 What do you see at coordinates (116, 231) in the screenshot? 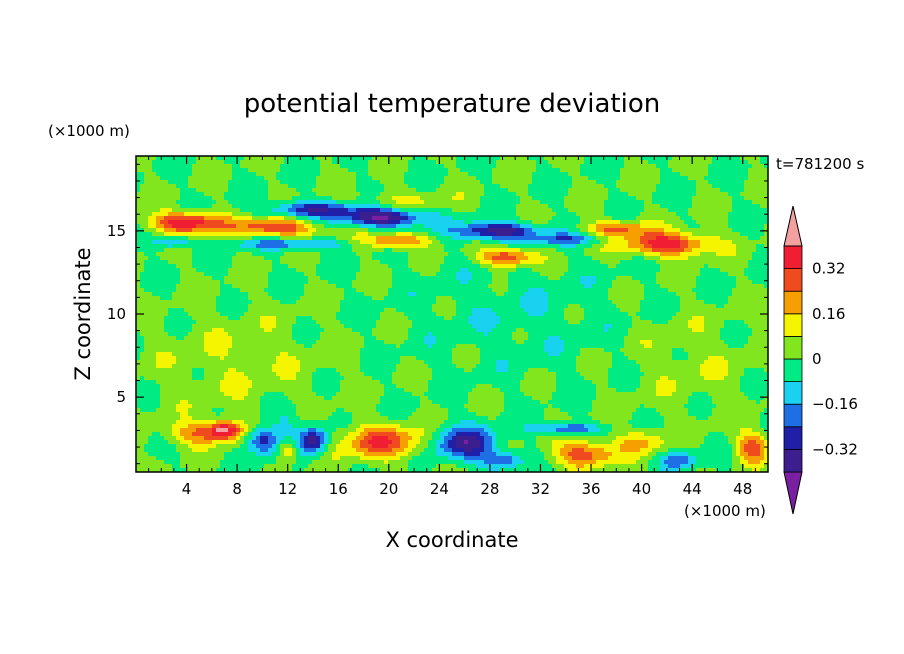
I see `y-tick-label: 15` at bounding box center [116, 231].